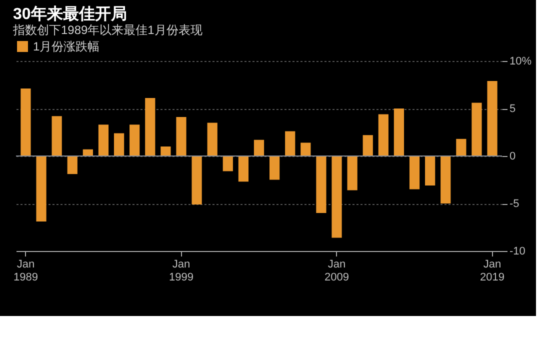  I want to click on chart-subtitle: 指数创下1989年以来最佳1月份表现, so click(107, 30).